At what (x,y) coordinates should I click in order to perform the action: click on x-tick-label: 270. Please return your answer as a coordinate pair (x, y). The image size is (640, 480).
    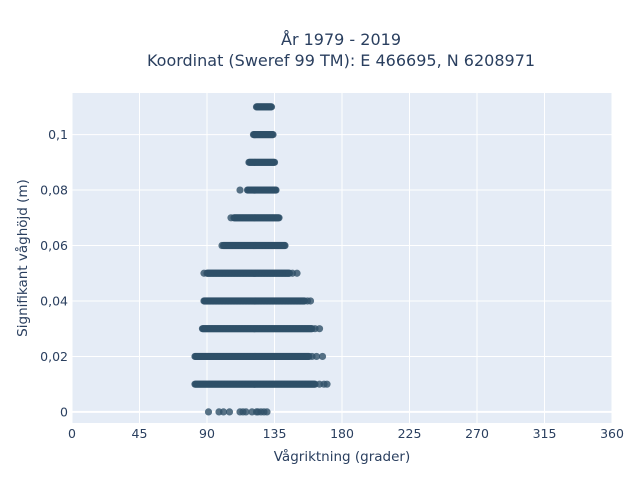
    Looking at the image, I should click on (477, 433).